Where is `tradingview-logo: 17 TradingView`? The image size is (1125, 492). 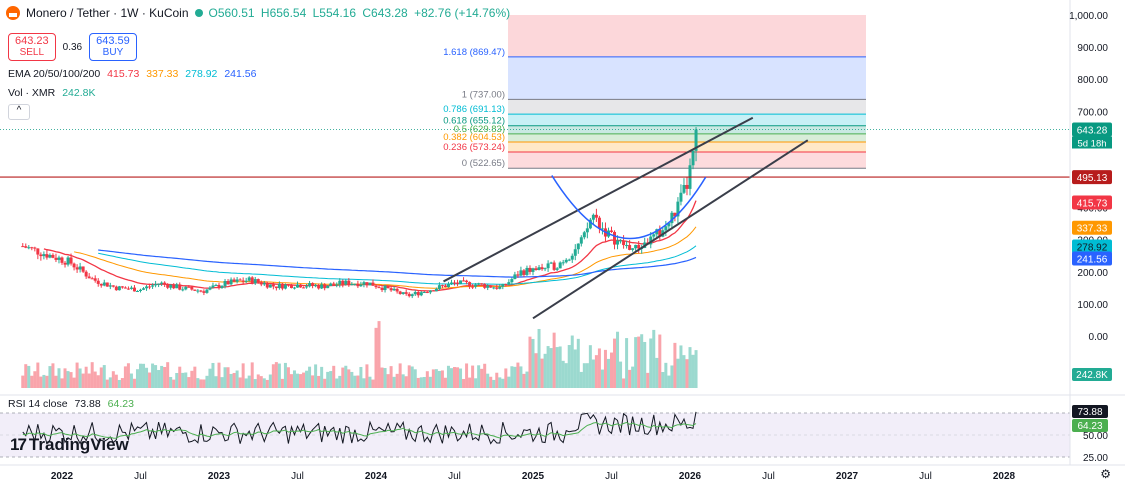 tradingview-logo: 17 TradingView is located at coordinates (69, 445).